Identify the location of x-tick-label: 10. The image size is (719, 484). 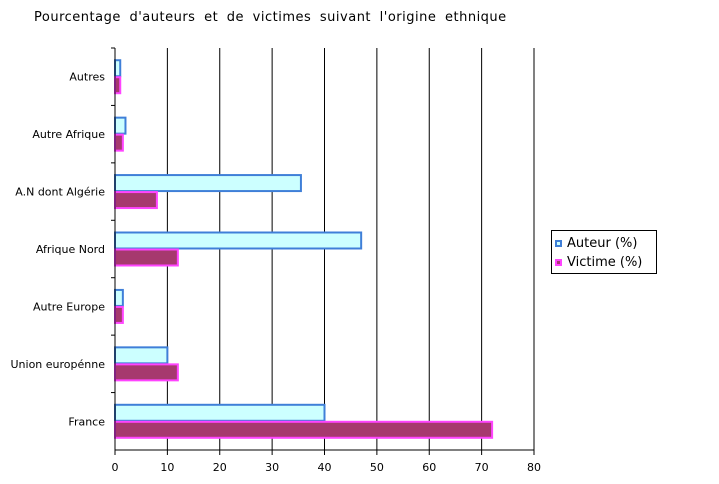
(167, 467).